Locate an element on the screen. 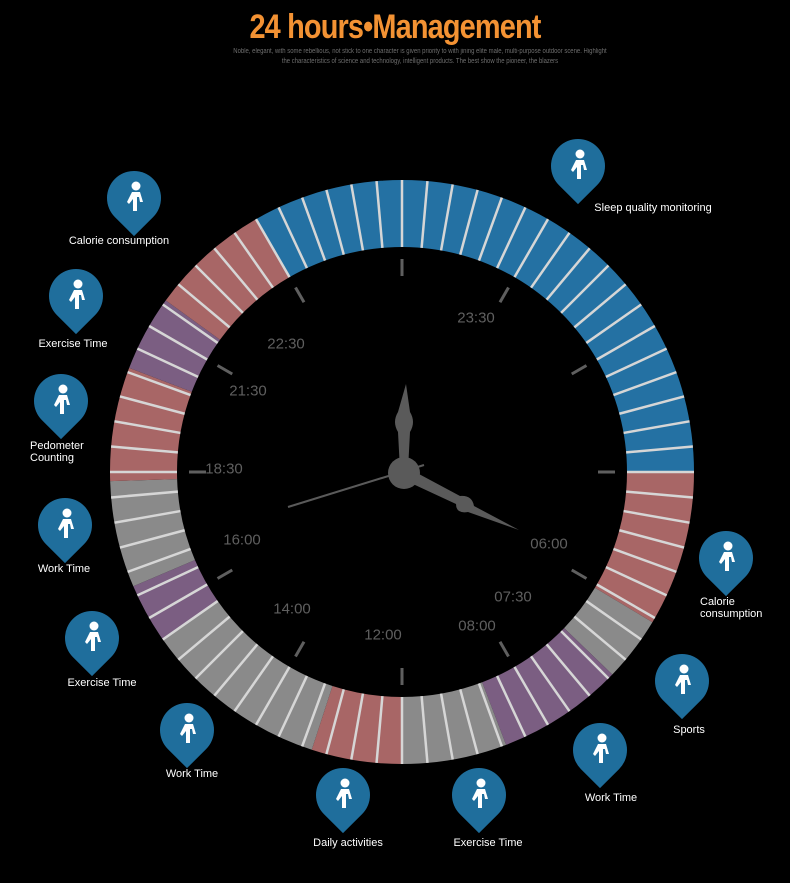 Image resolution: width=790 pixels, height=883 pixels. clock-label: 08:00 is located at coordinates (477, 626).